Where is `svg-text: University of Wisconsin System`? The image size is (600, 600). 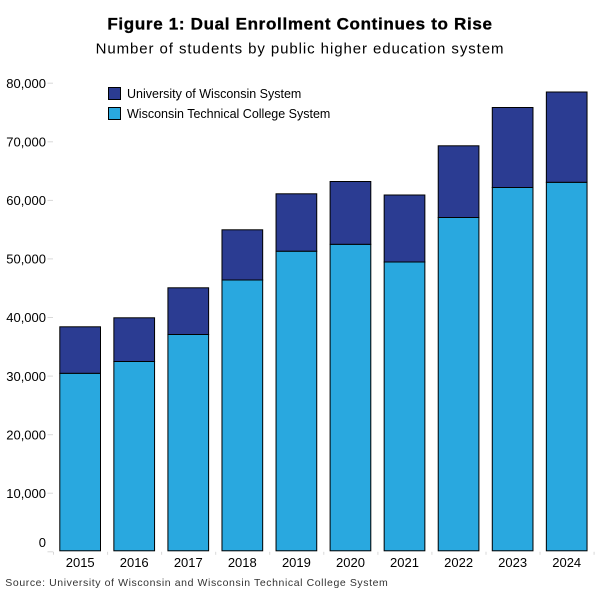
svg-text: University of Wisconsin System is located at coordinates (214, 94).